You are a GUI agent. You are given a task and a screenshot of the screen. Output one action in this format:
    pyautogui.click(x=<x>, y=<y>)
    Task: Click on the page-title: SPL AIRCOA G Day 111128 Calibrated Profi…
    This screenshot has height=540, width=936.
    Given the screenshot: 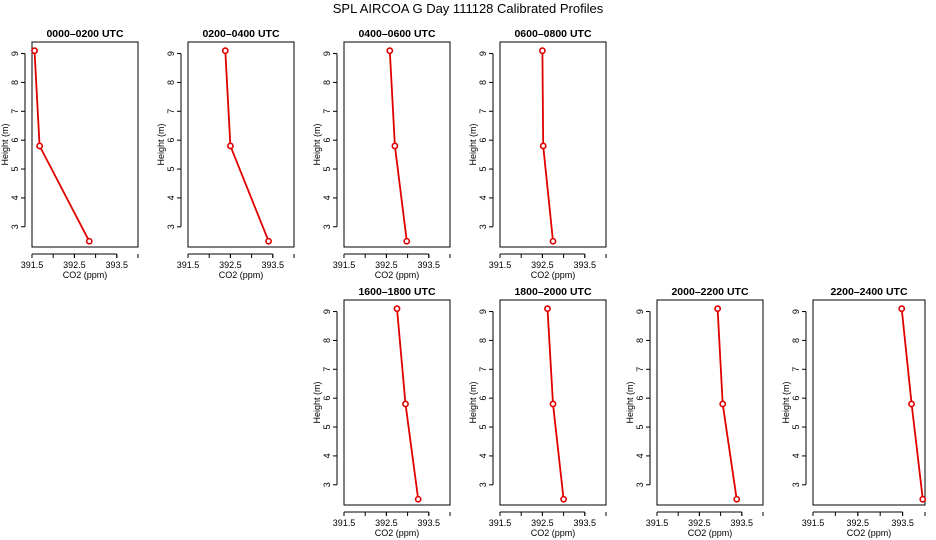 What is the action you would take?
    pyautogui.click(x=468, y=8)
    